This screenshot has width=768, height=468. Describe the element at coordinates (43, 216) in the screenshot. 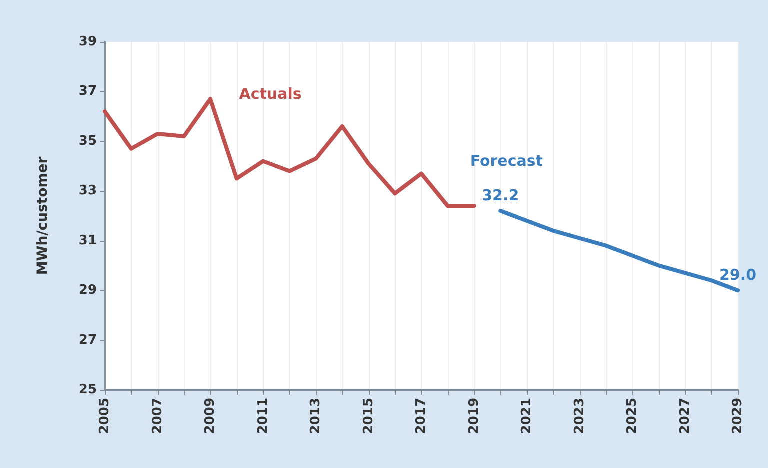

I see `y-axis-title: MWh/customer` at that location.